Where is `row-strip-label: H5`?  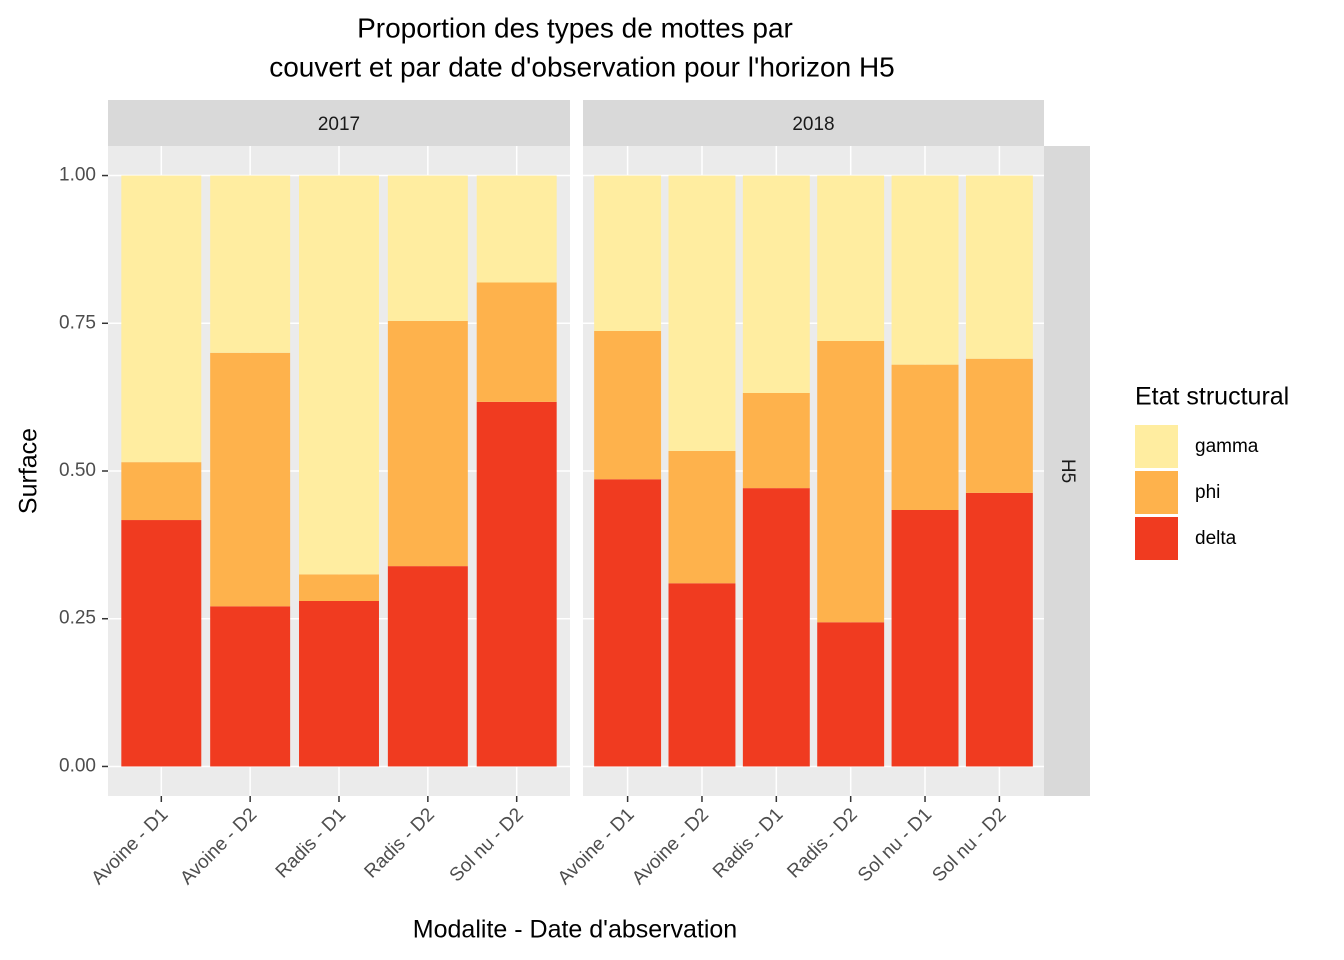 row-strip-label: H5 is located at coordinates (1067, 471).